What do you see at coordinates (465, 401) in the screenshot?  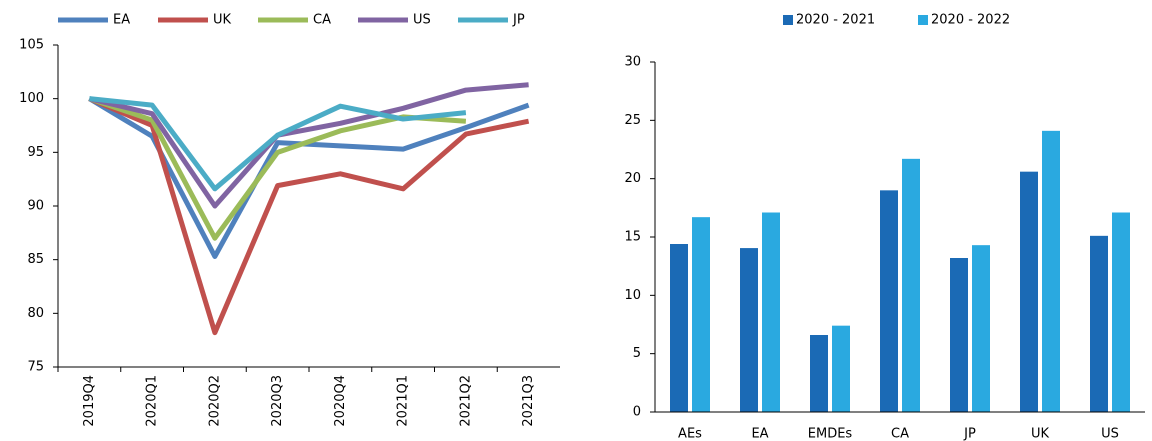 I see `x-tick-label: 2021Q2` at bounding box center [465, 401].